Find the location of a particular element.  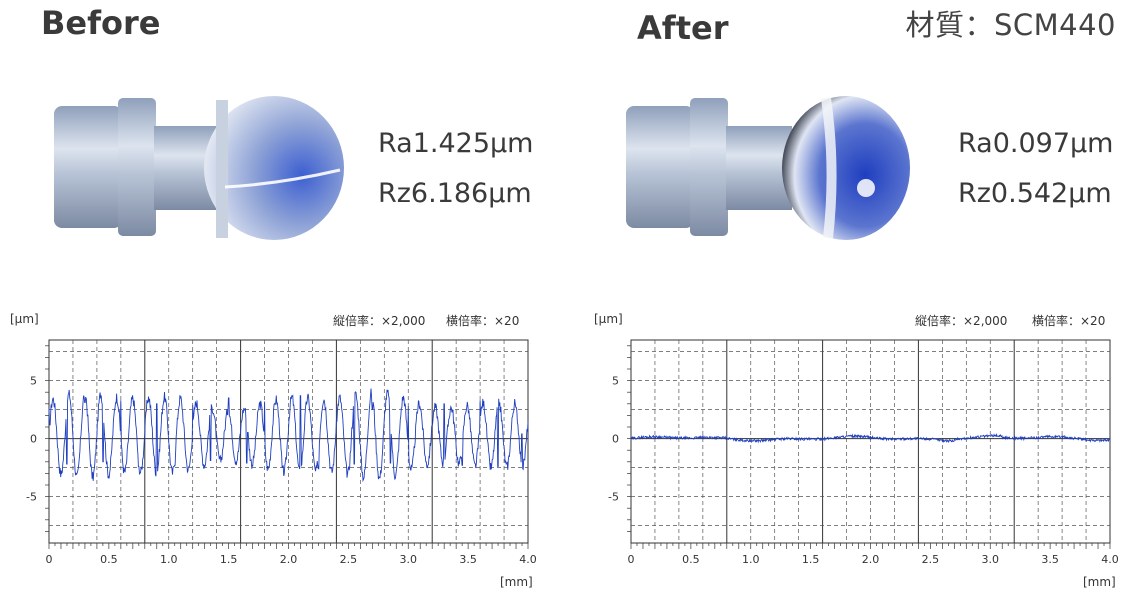

before-y-unit: [μm] is located at coordinates (24, 319).